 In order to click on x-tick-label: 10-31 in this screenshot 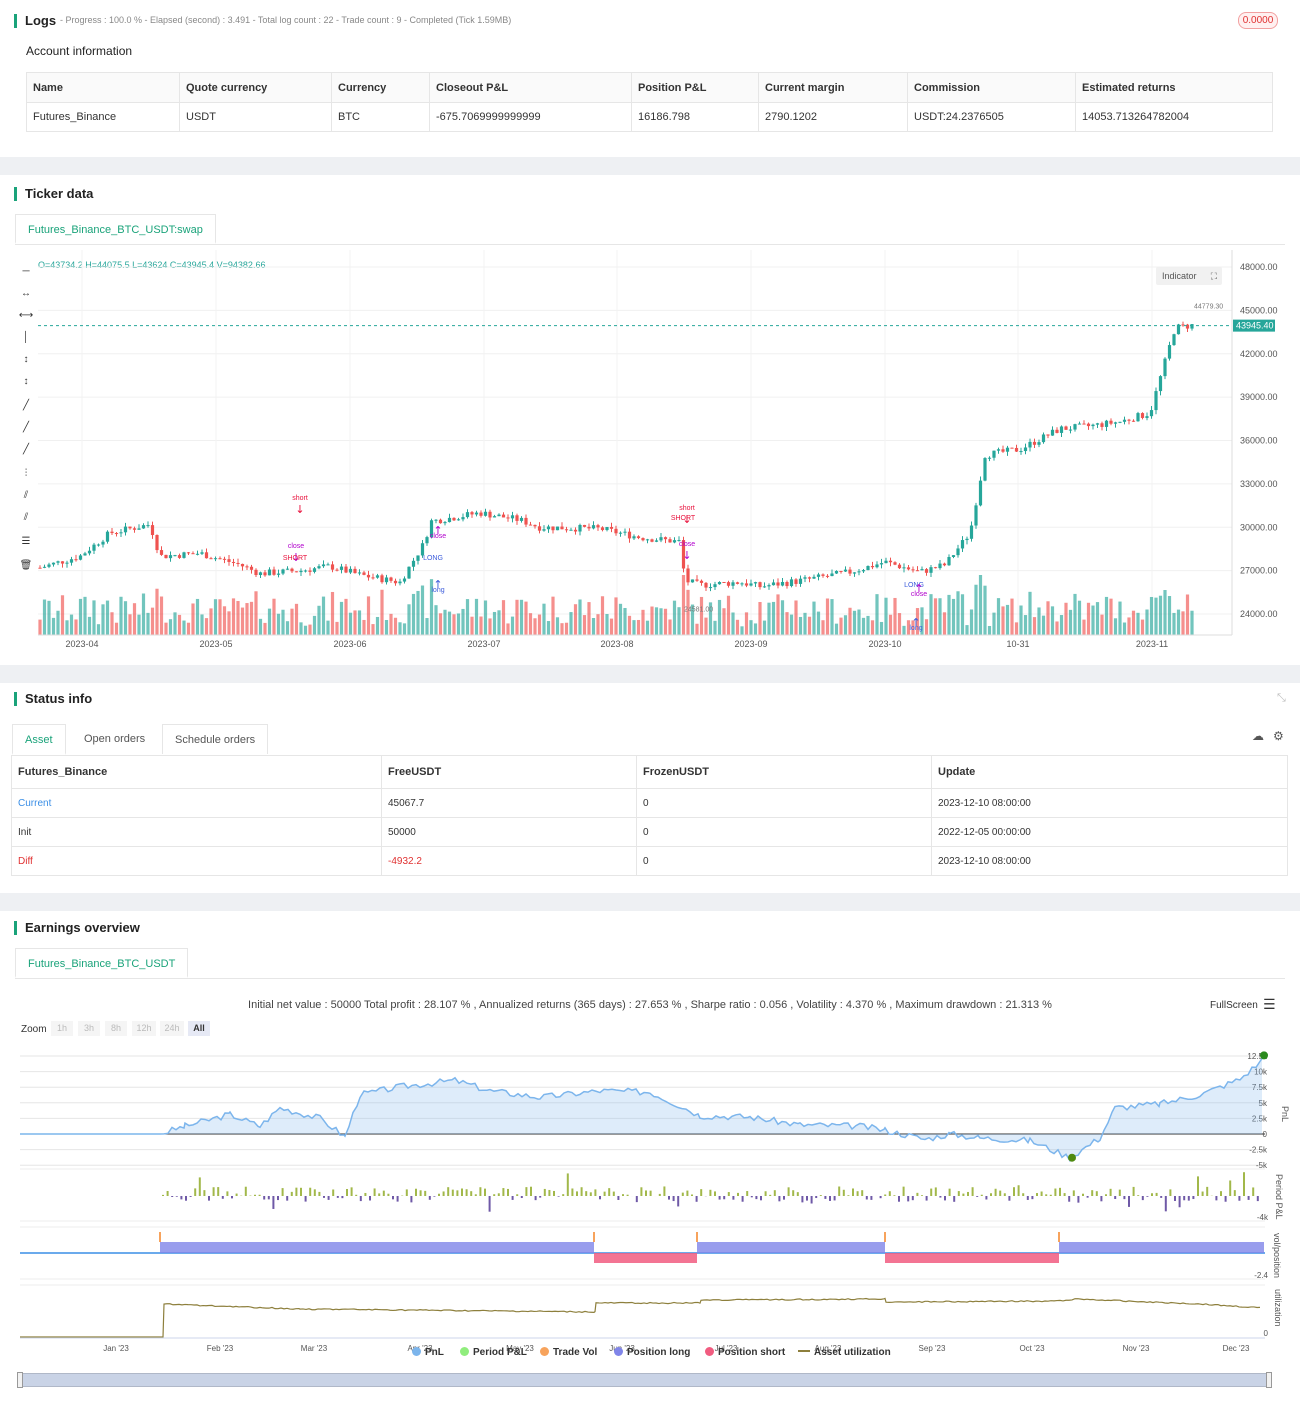, I will do `click(1017, 644)`.